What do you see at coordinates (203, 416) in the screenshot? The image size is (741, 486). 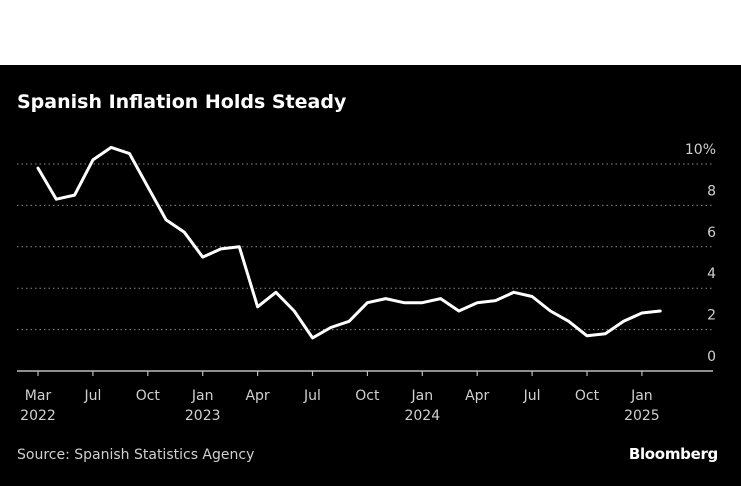 I see `x-tick-year-label: 2023` at bounding box center [203, 416].